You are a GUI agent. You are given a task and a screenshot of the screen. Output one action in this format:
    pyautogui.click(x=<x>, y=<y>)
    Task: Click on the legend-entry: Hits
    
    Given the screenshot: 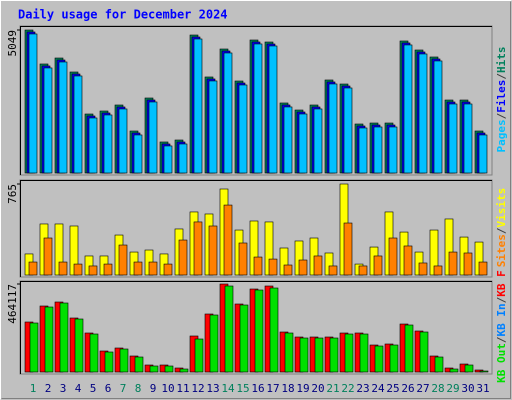 What is the action you would take?
    pyautogui.click(x=501, y=60)
    